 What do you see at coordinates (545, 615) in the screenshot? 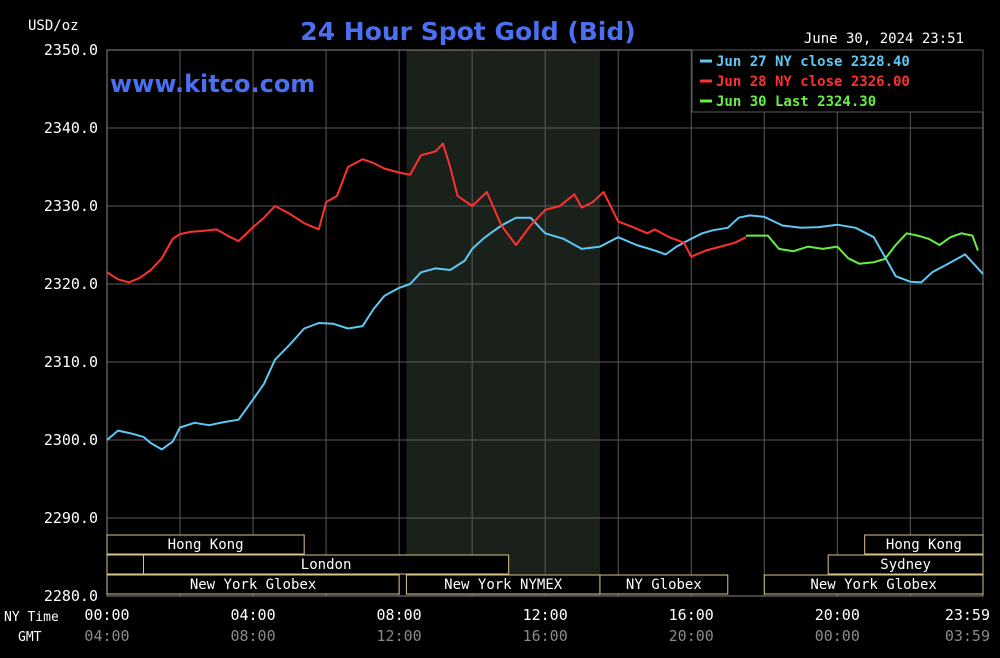
I see `x-tick-ny: 12:00` at bounding box center [545, 615].